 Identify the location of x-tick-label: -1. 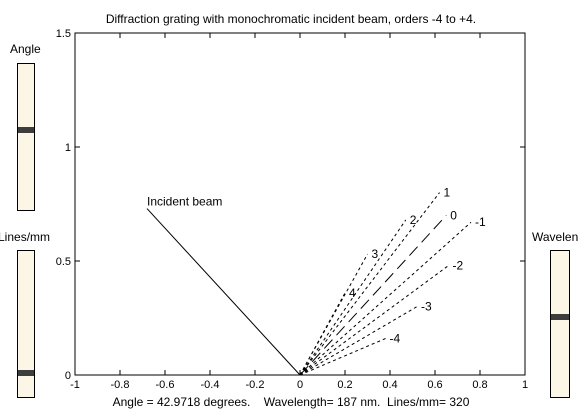
(75, 385).